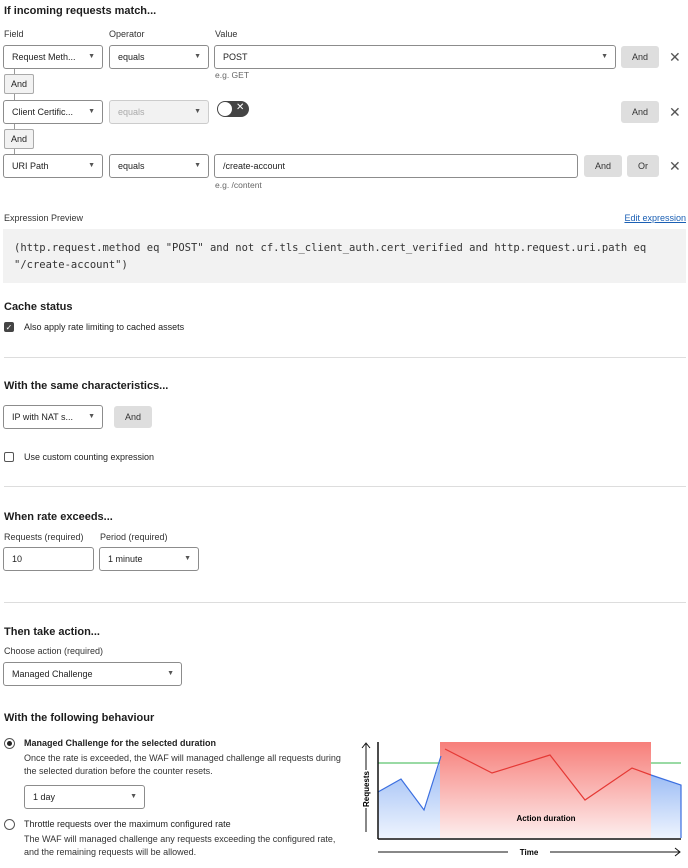 This screenshot has height=868, width=688. Describe the element at coordinates (53, 166) in the screenshot. I see `field-select-uri-path: URI Path ▼` at that location.